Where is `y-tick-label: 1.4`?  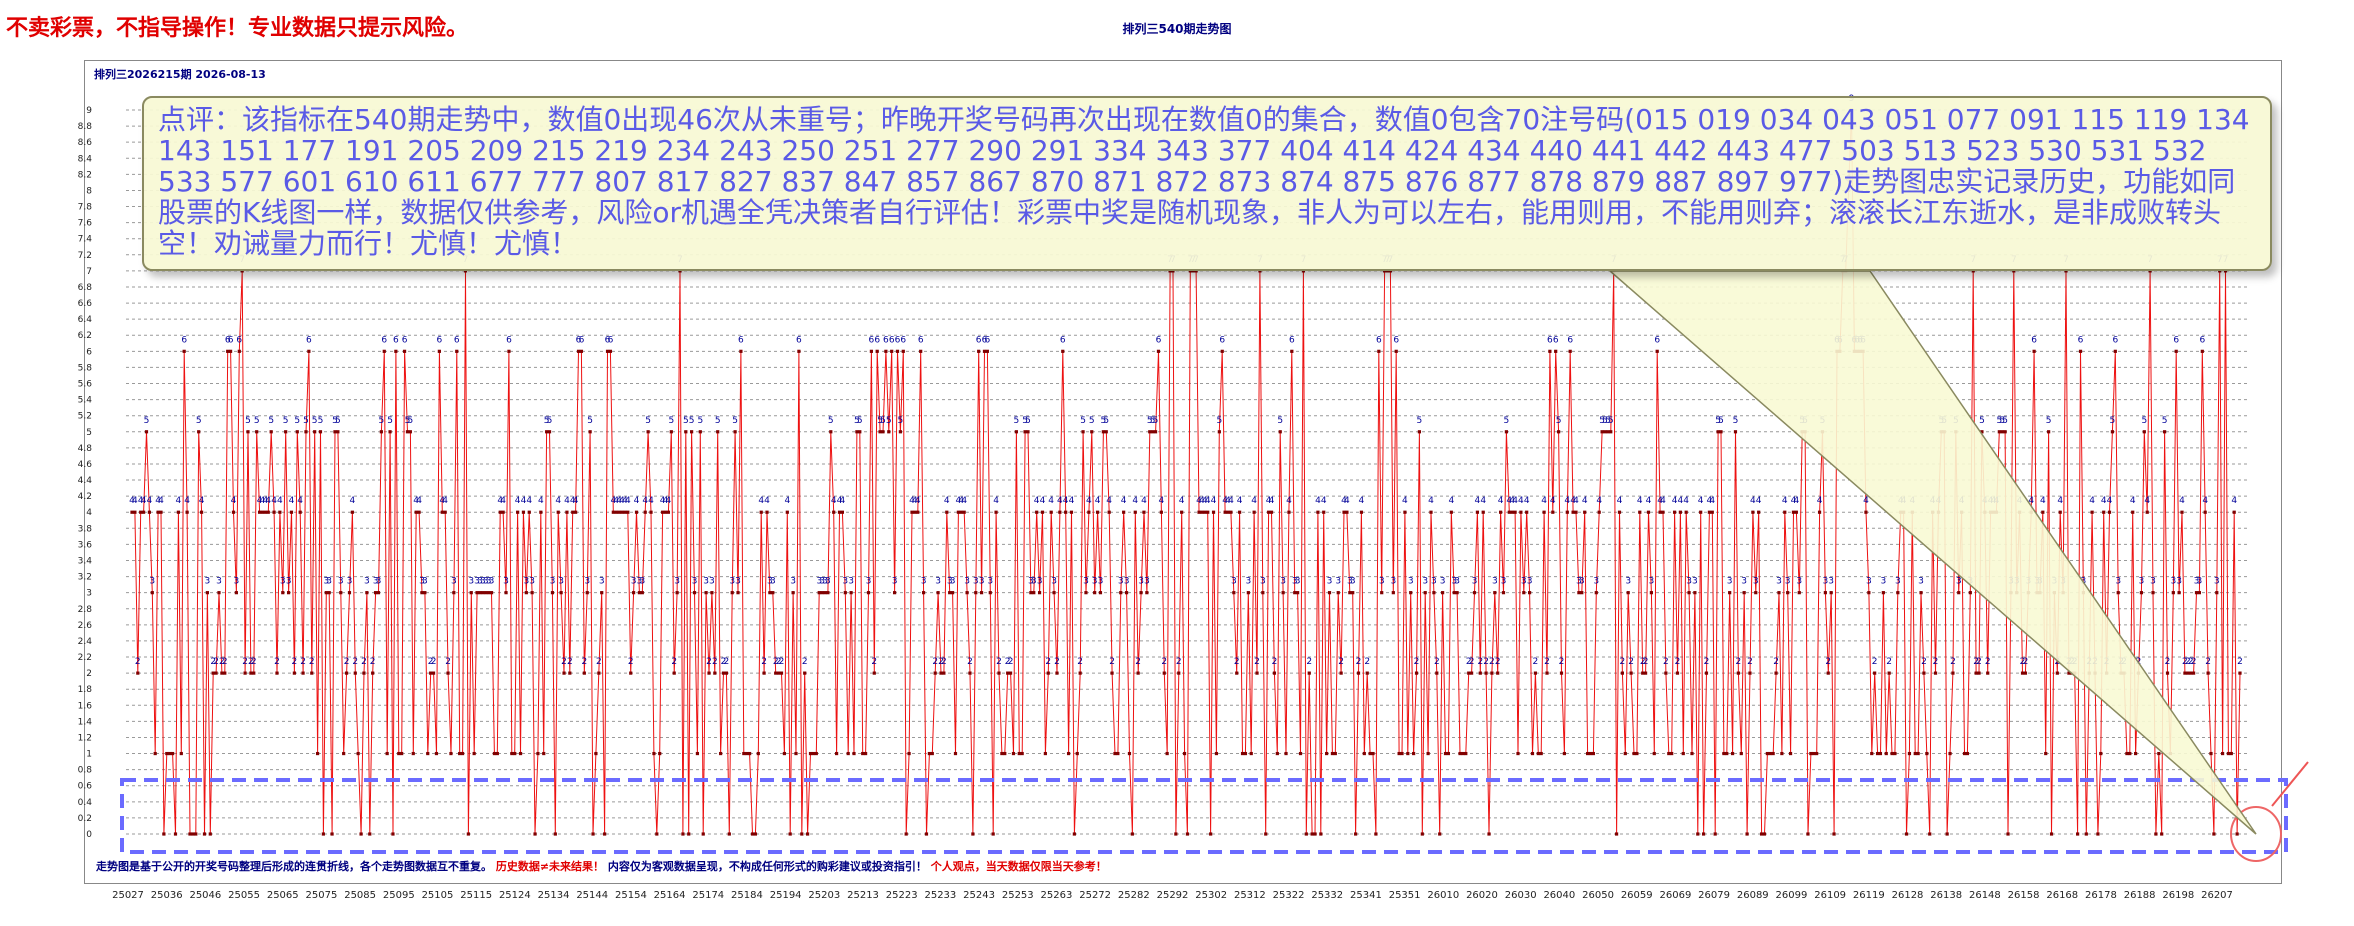 y-tick-label: 1.4 is located at coordinates (85, 722).